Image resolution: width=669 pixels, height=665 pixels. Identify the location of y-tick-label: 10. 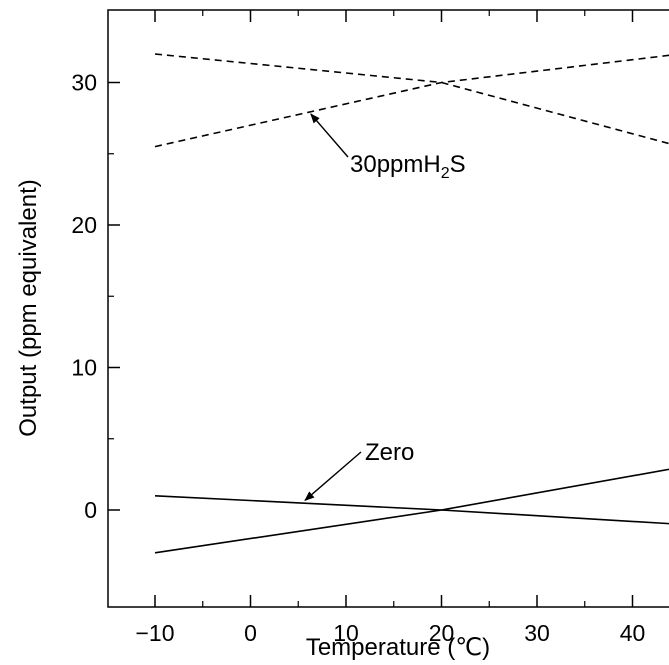
(84, 368).